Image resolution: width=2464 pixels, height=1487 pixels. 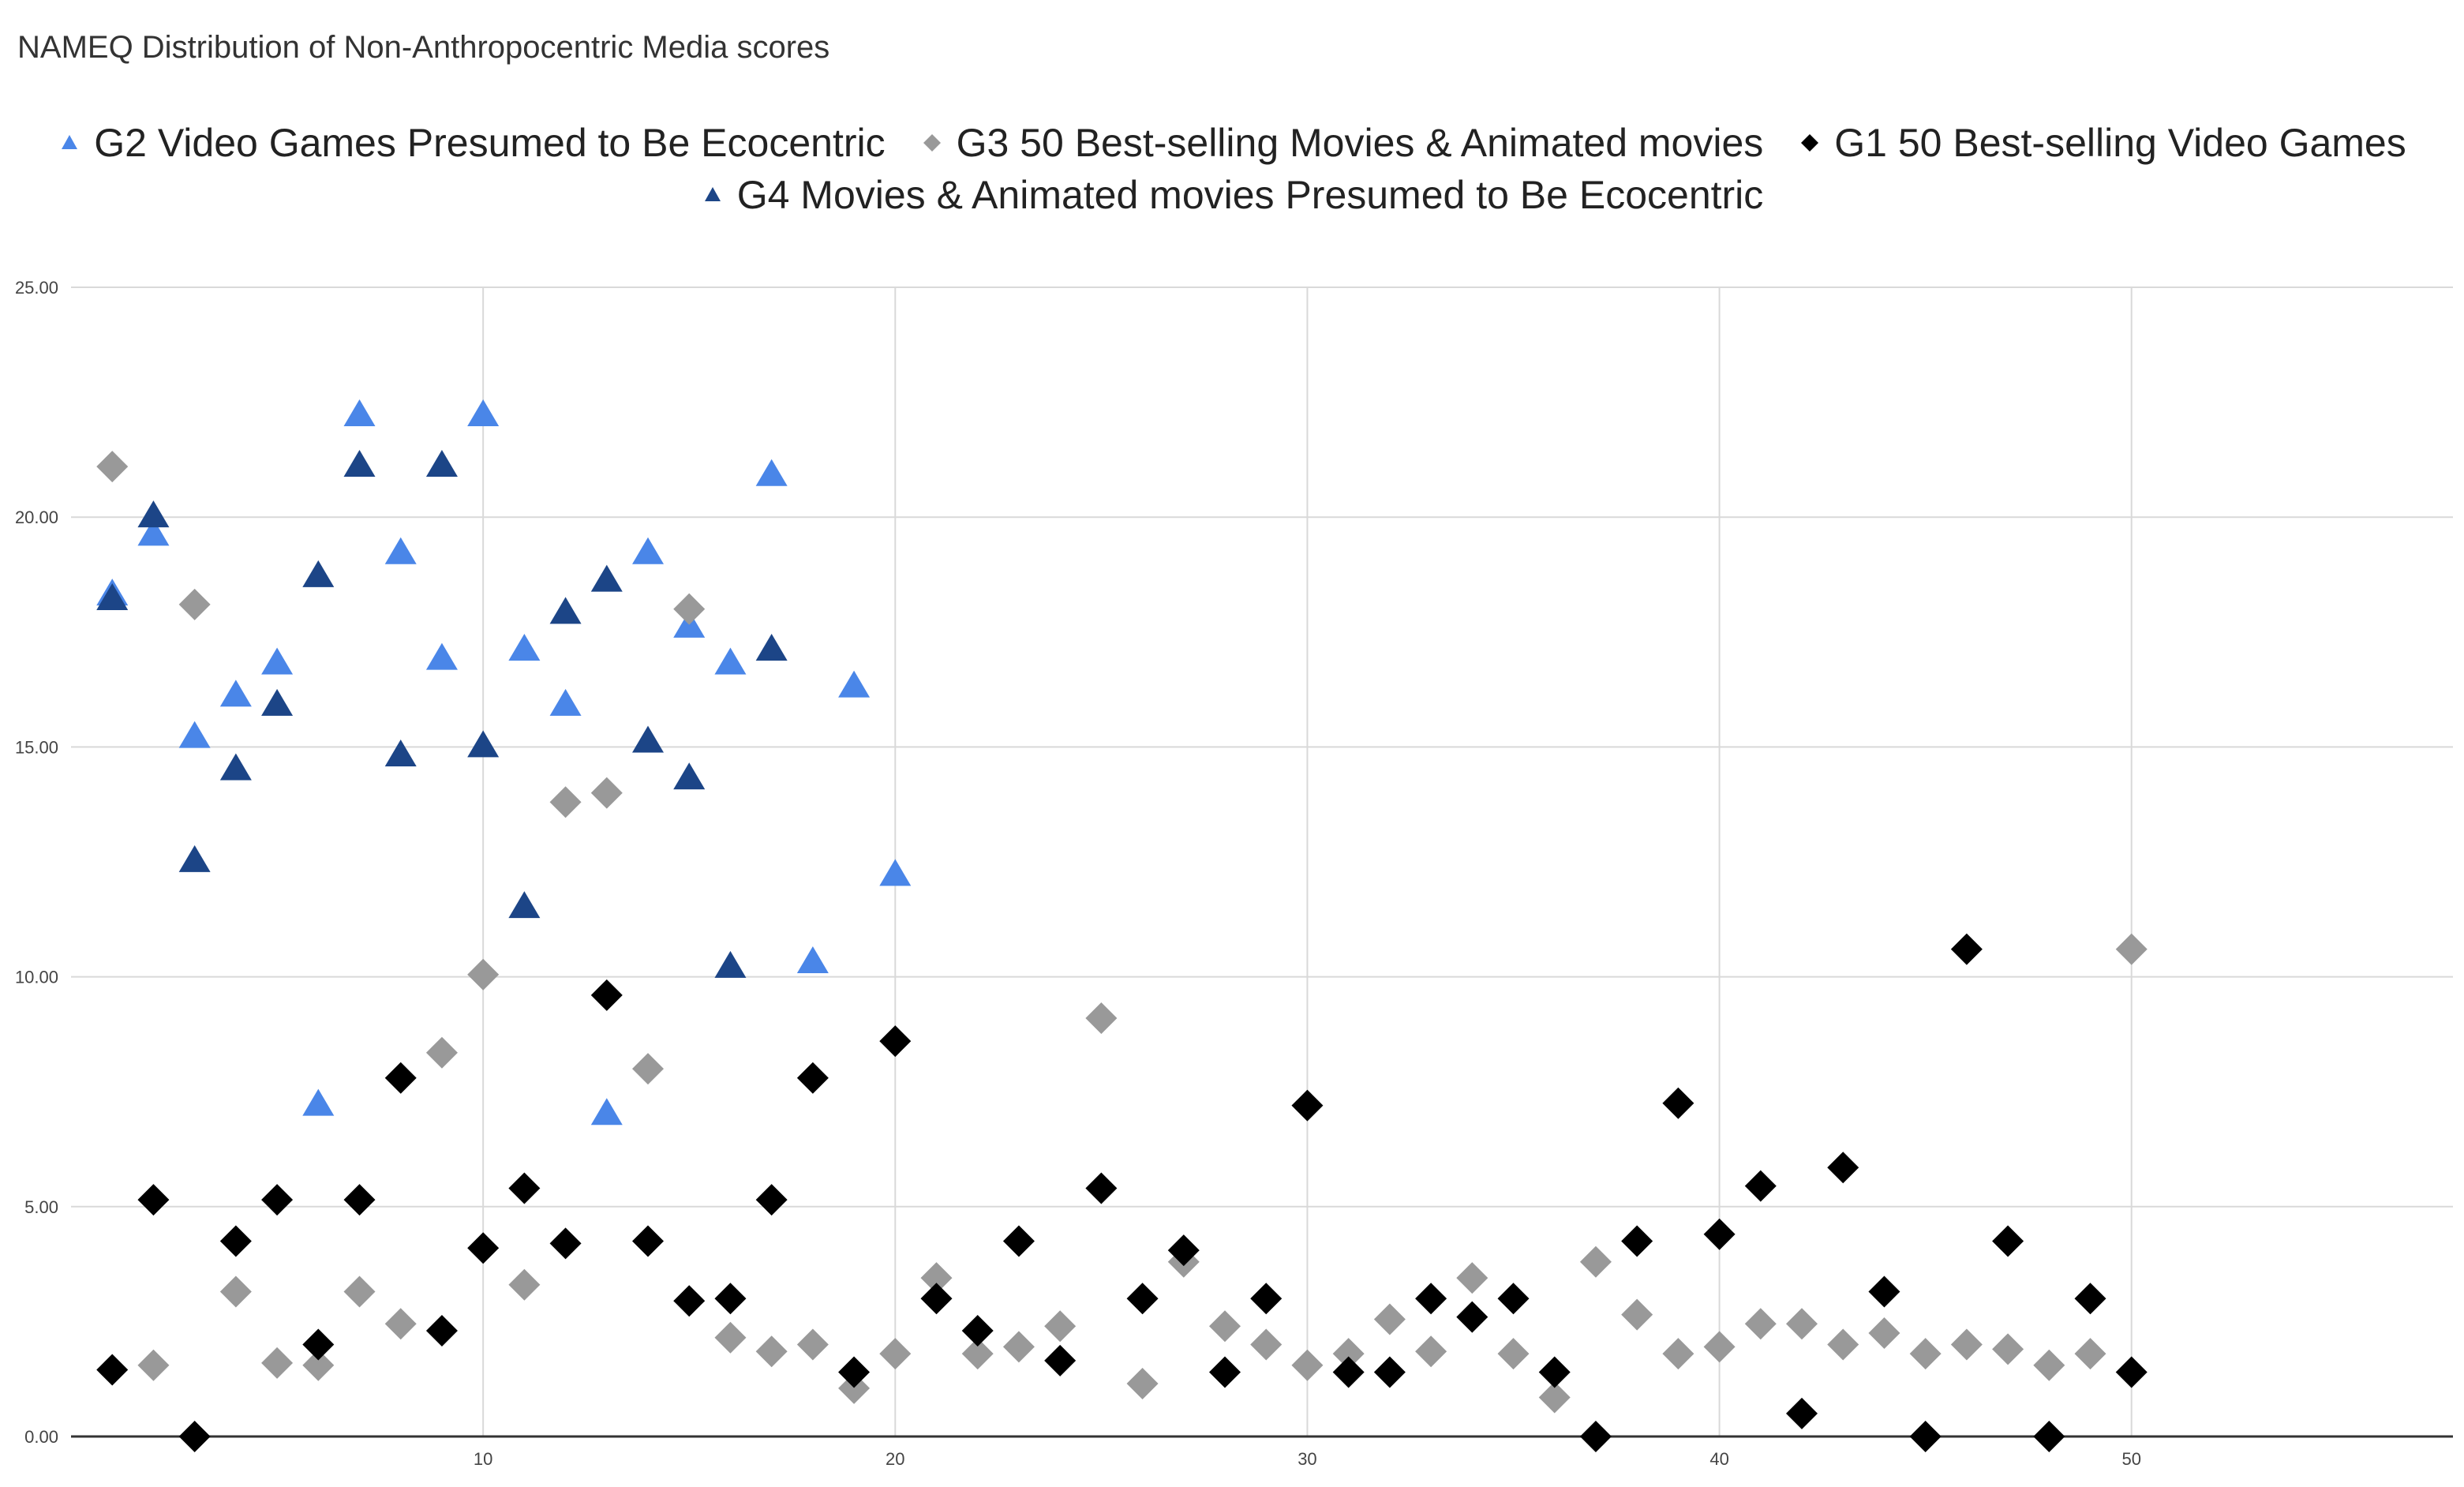 What do you see at coordinates (932, 143) in the screenshot?
I see `diamond-marker-icon` at bounding box center [932, 143].